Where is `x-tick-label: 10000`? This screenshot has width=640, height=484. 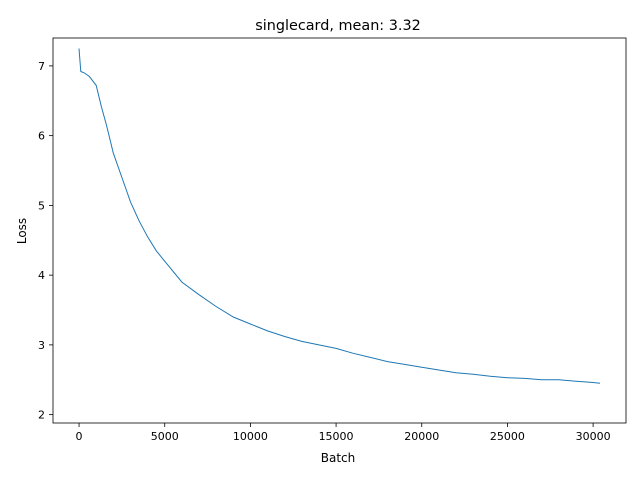 x-tick-label: 10000 is located at coordinates (250, 436).